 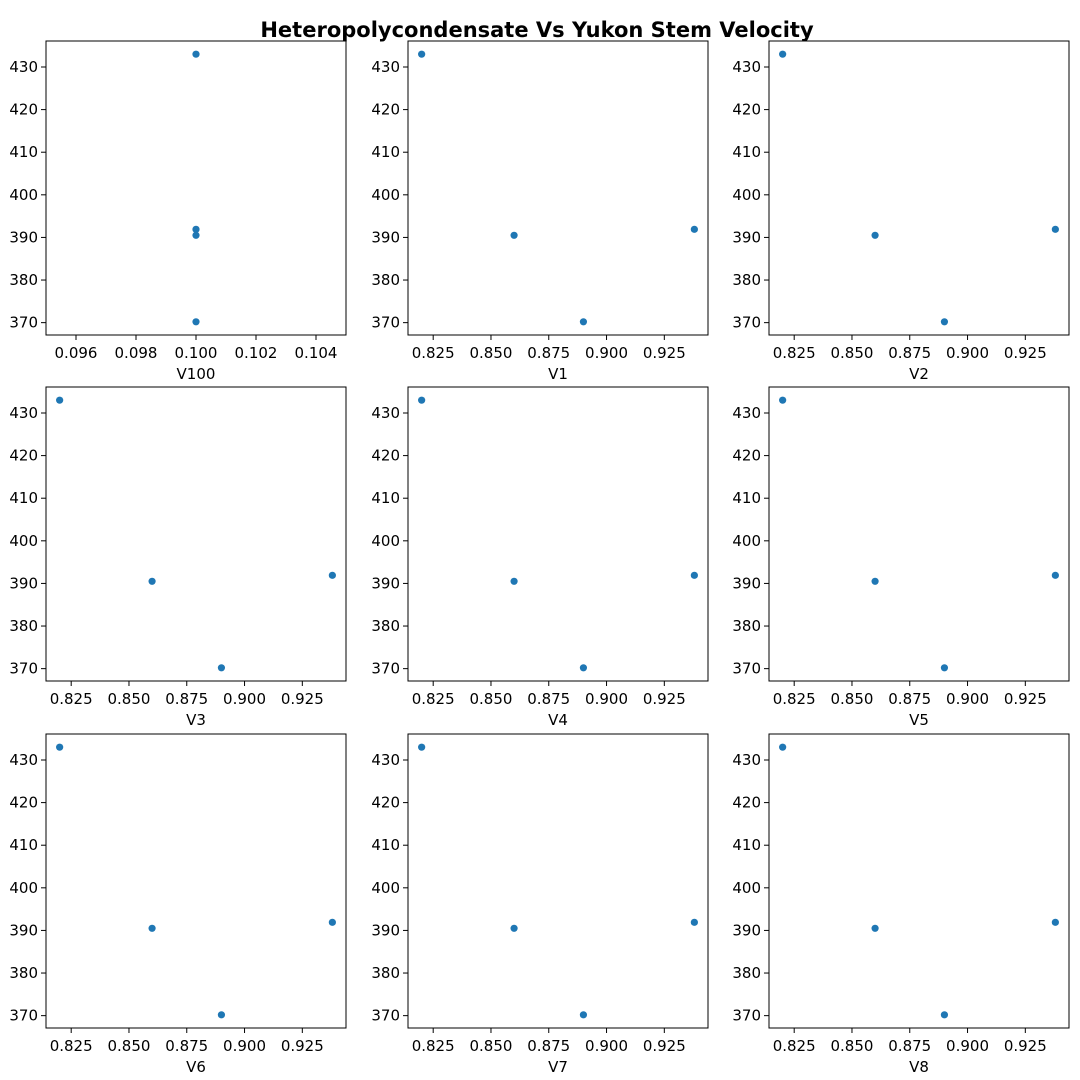 What do you see at coordinates (558, 720) in the screenshot?
I see `x-axis-label: V4` at bounding box center [558, 720].